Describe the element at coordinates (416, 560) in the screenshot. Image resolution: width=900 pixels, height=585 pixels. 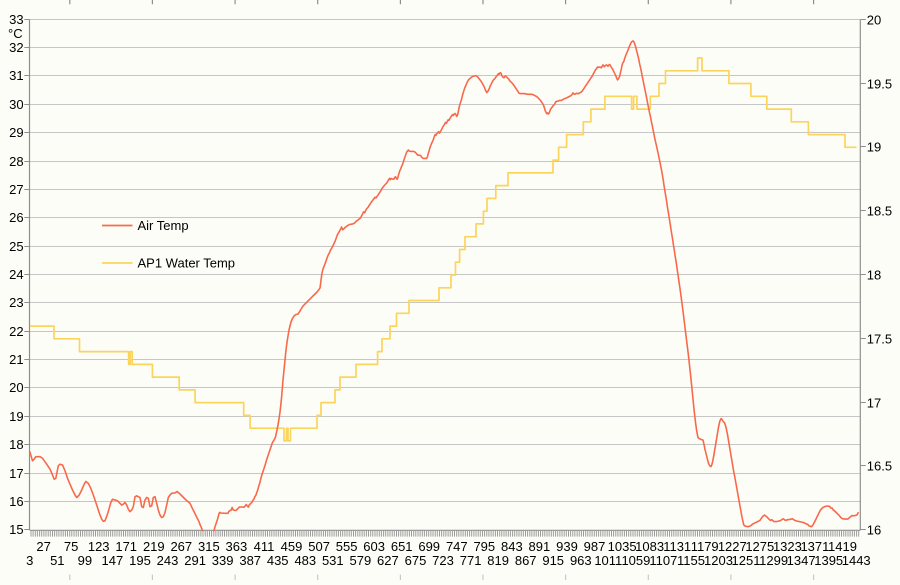
I see `svg-text: 675` at that location.